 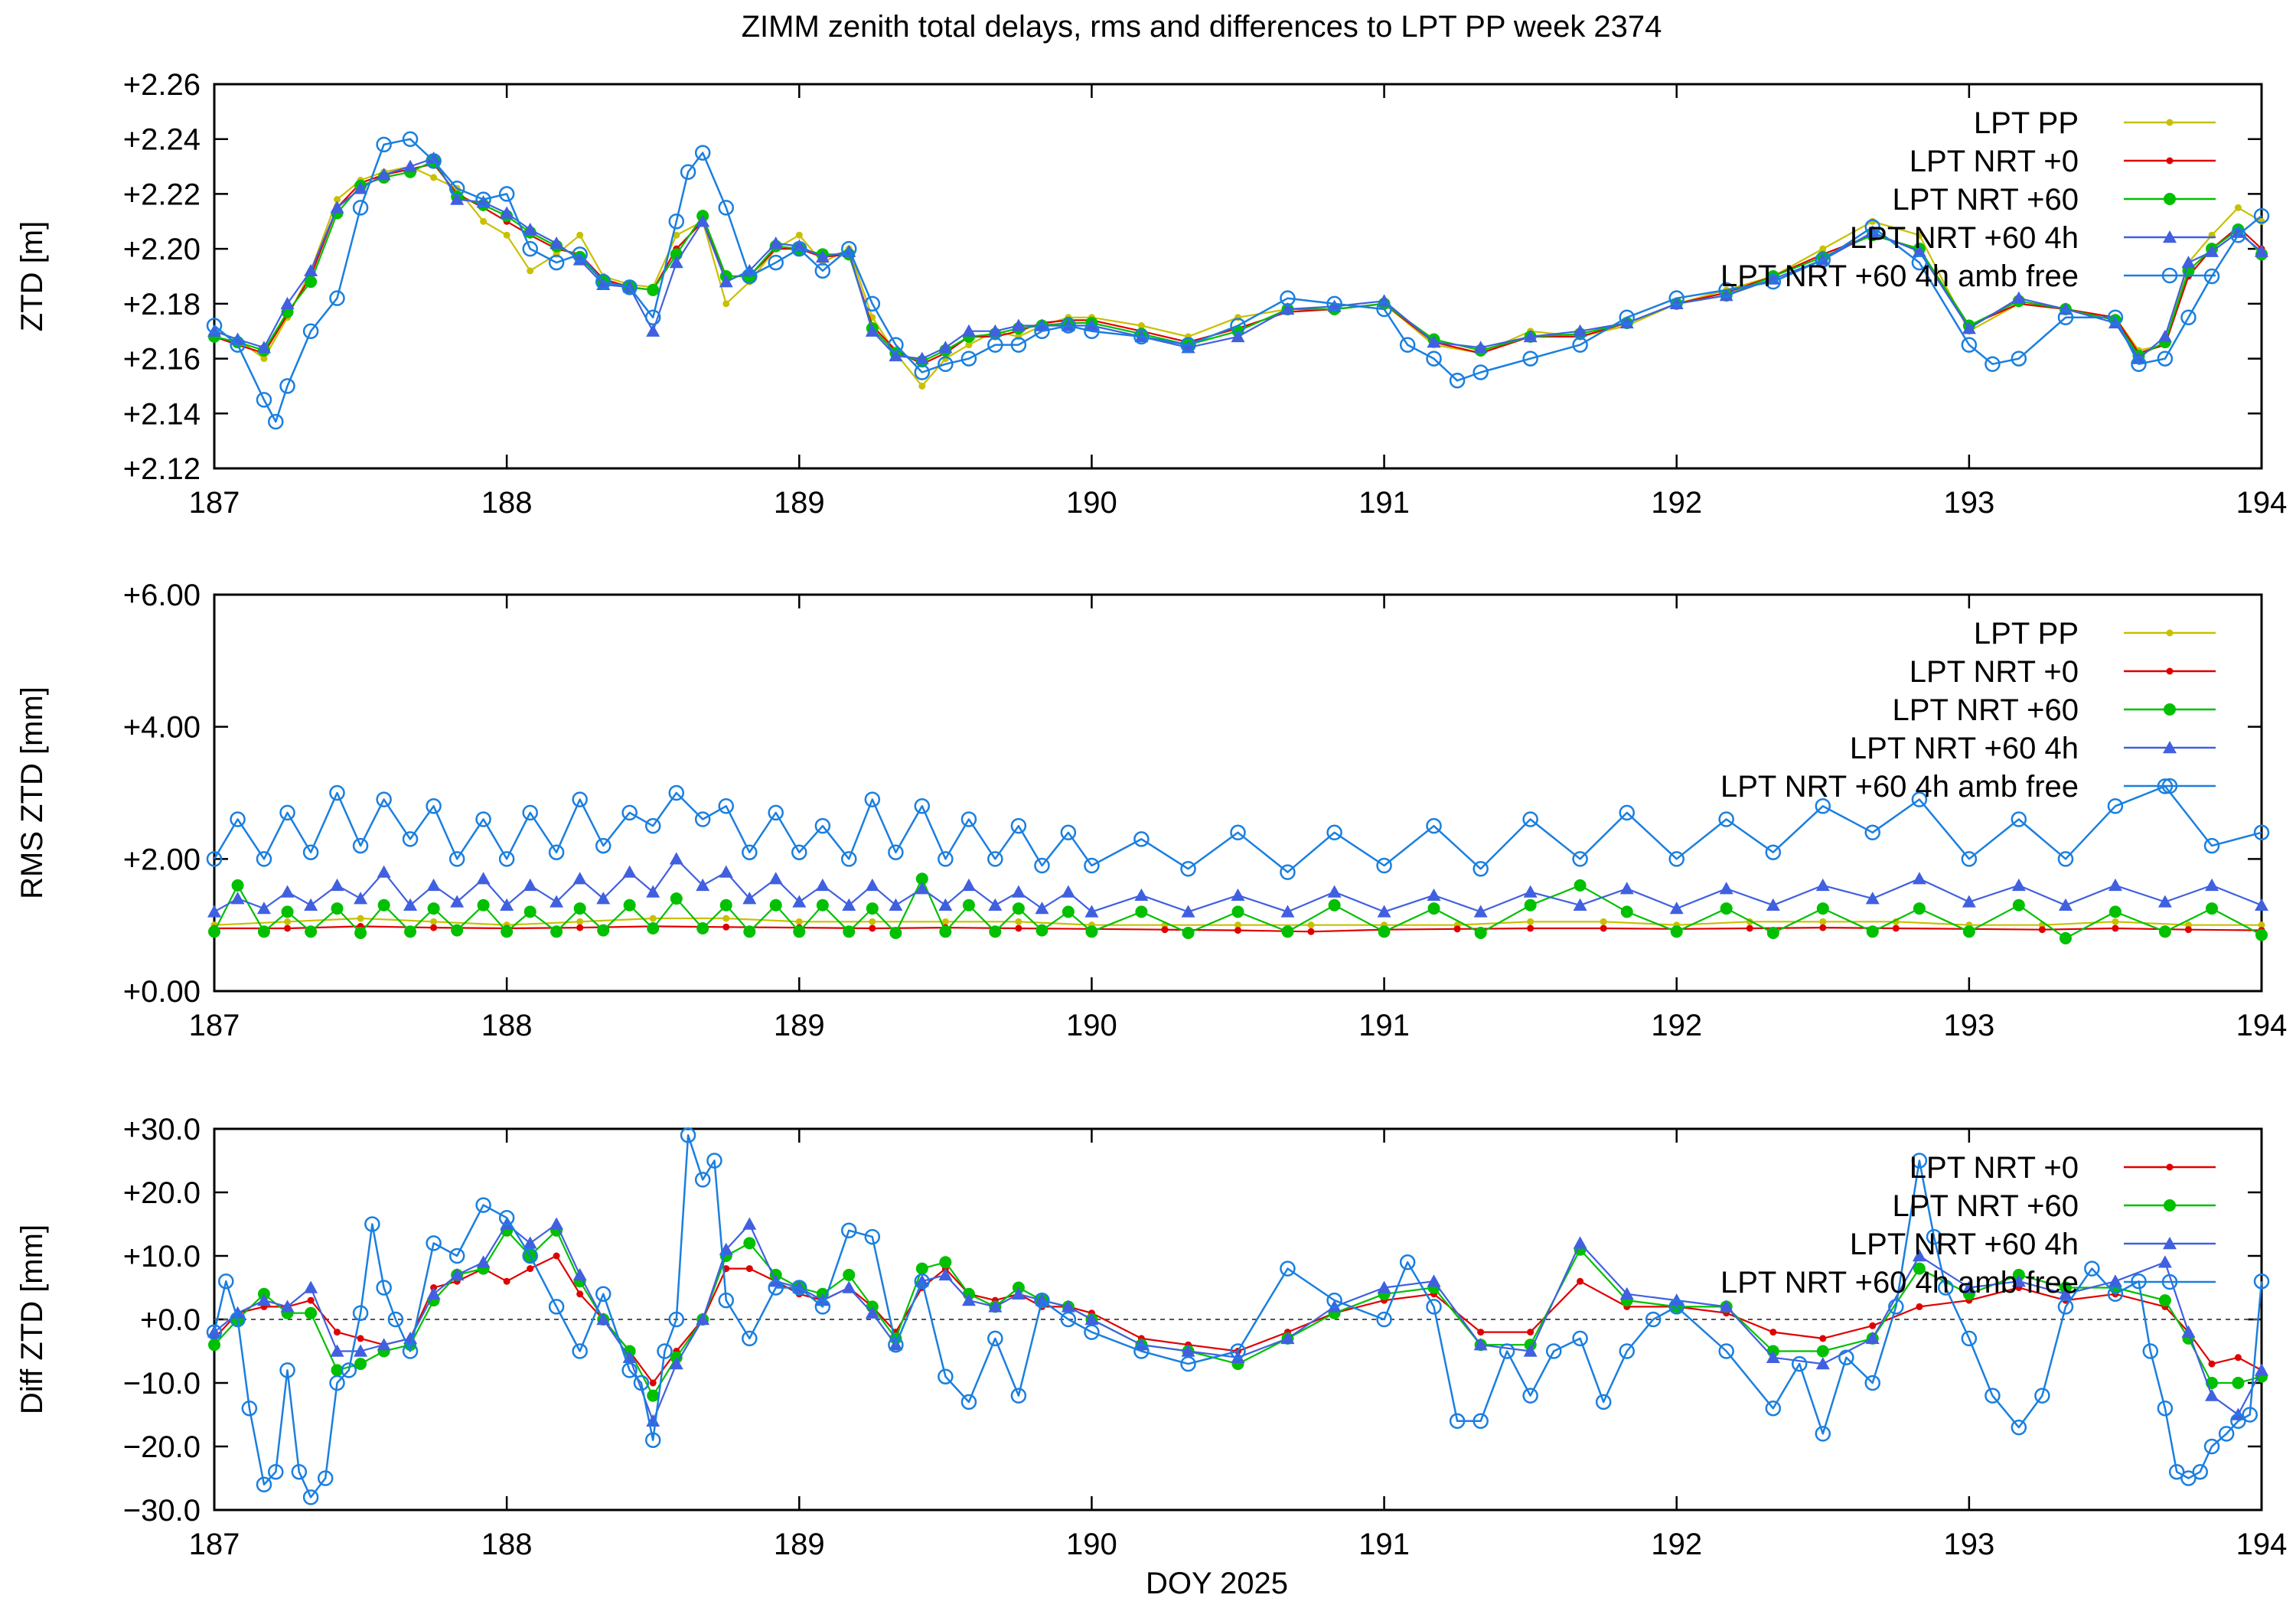 I want to click on x-tick-label: 187, so click(x=214, y=503).